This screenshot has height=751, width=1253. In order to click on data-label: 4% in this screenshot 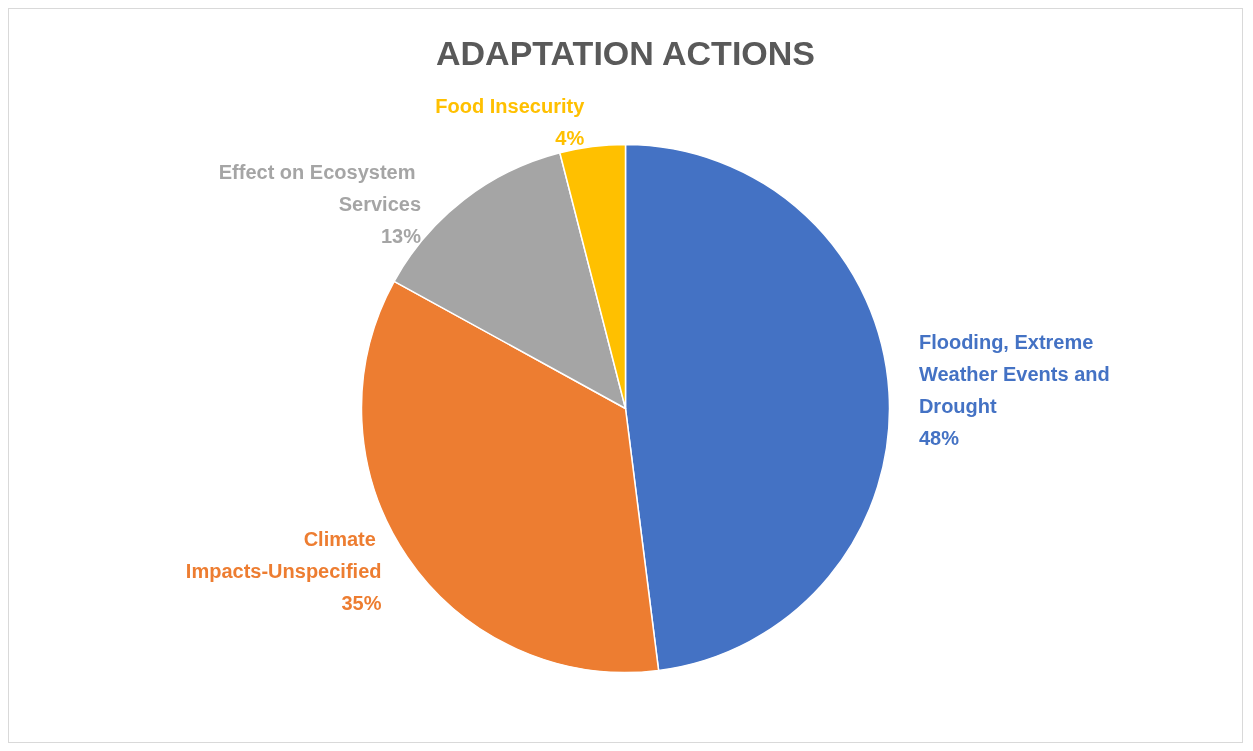, I will do `click(570, 137)`.